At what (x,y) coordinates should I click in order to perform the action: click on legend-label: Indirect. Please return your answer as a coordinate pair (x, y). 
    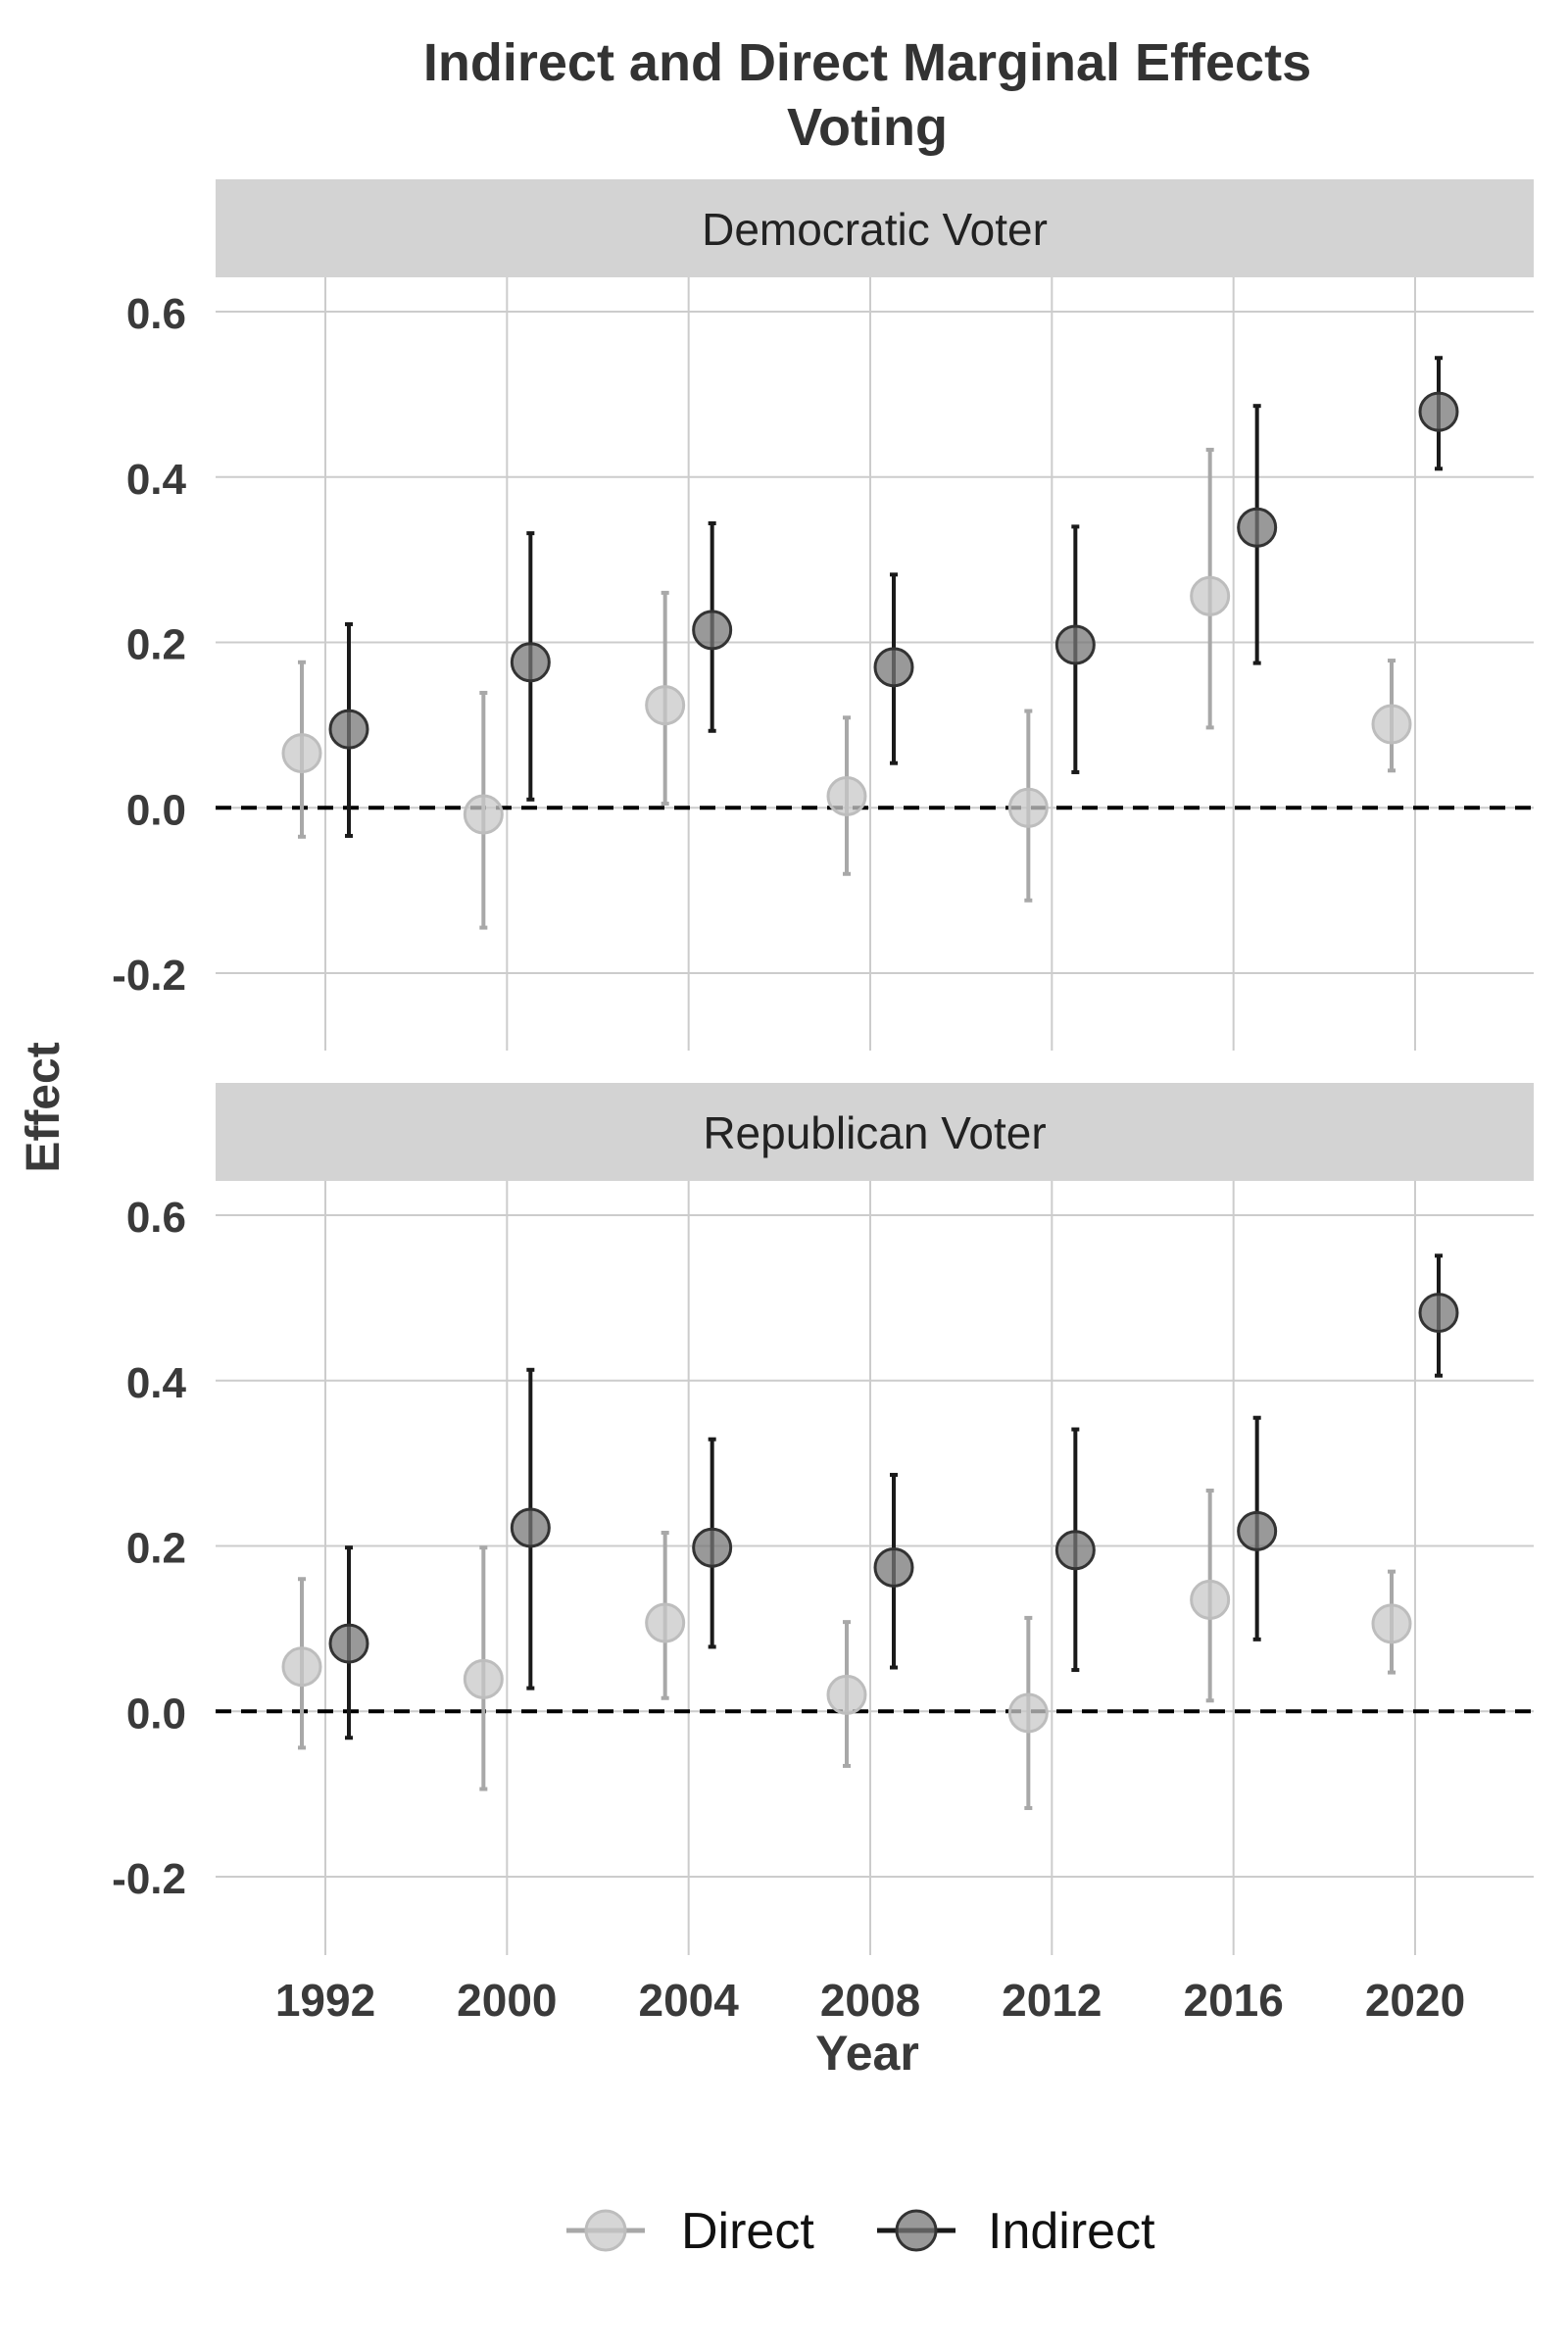
    Looking at the image, I should click on (1071, 2231).